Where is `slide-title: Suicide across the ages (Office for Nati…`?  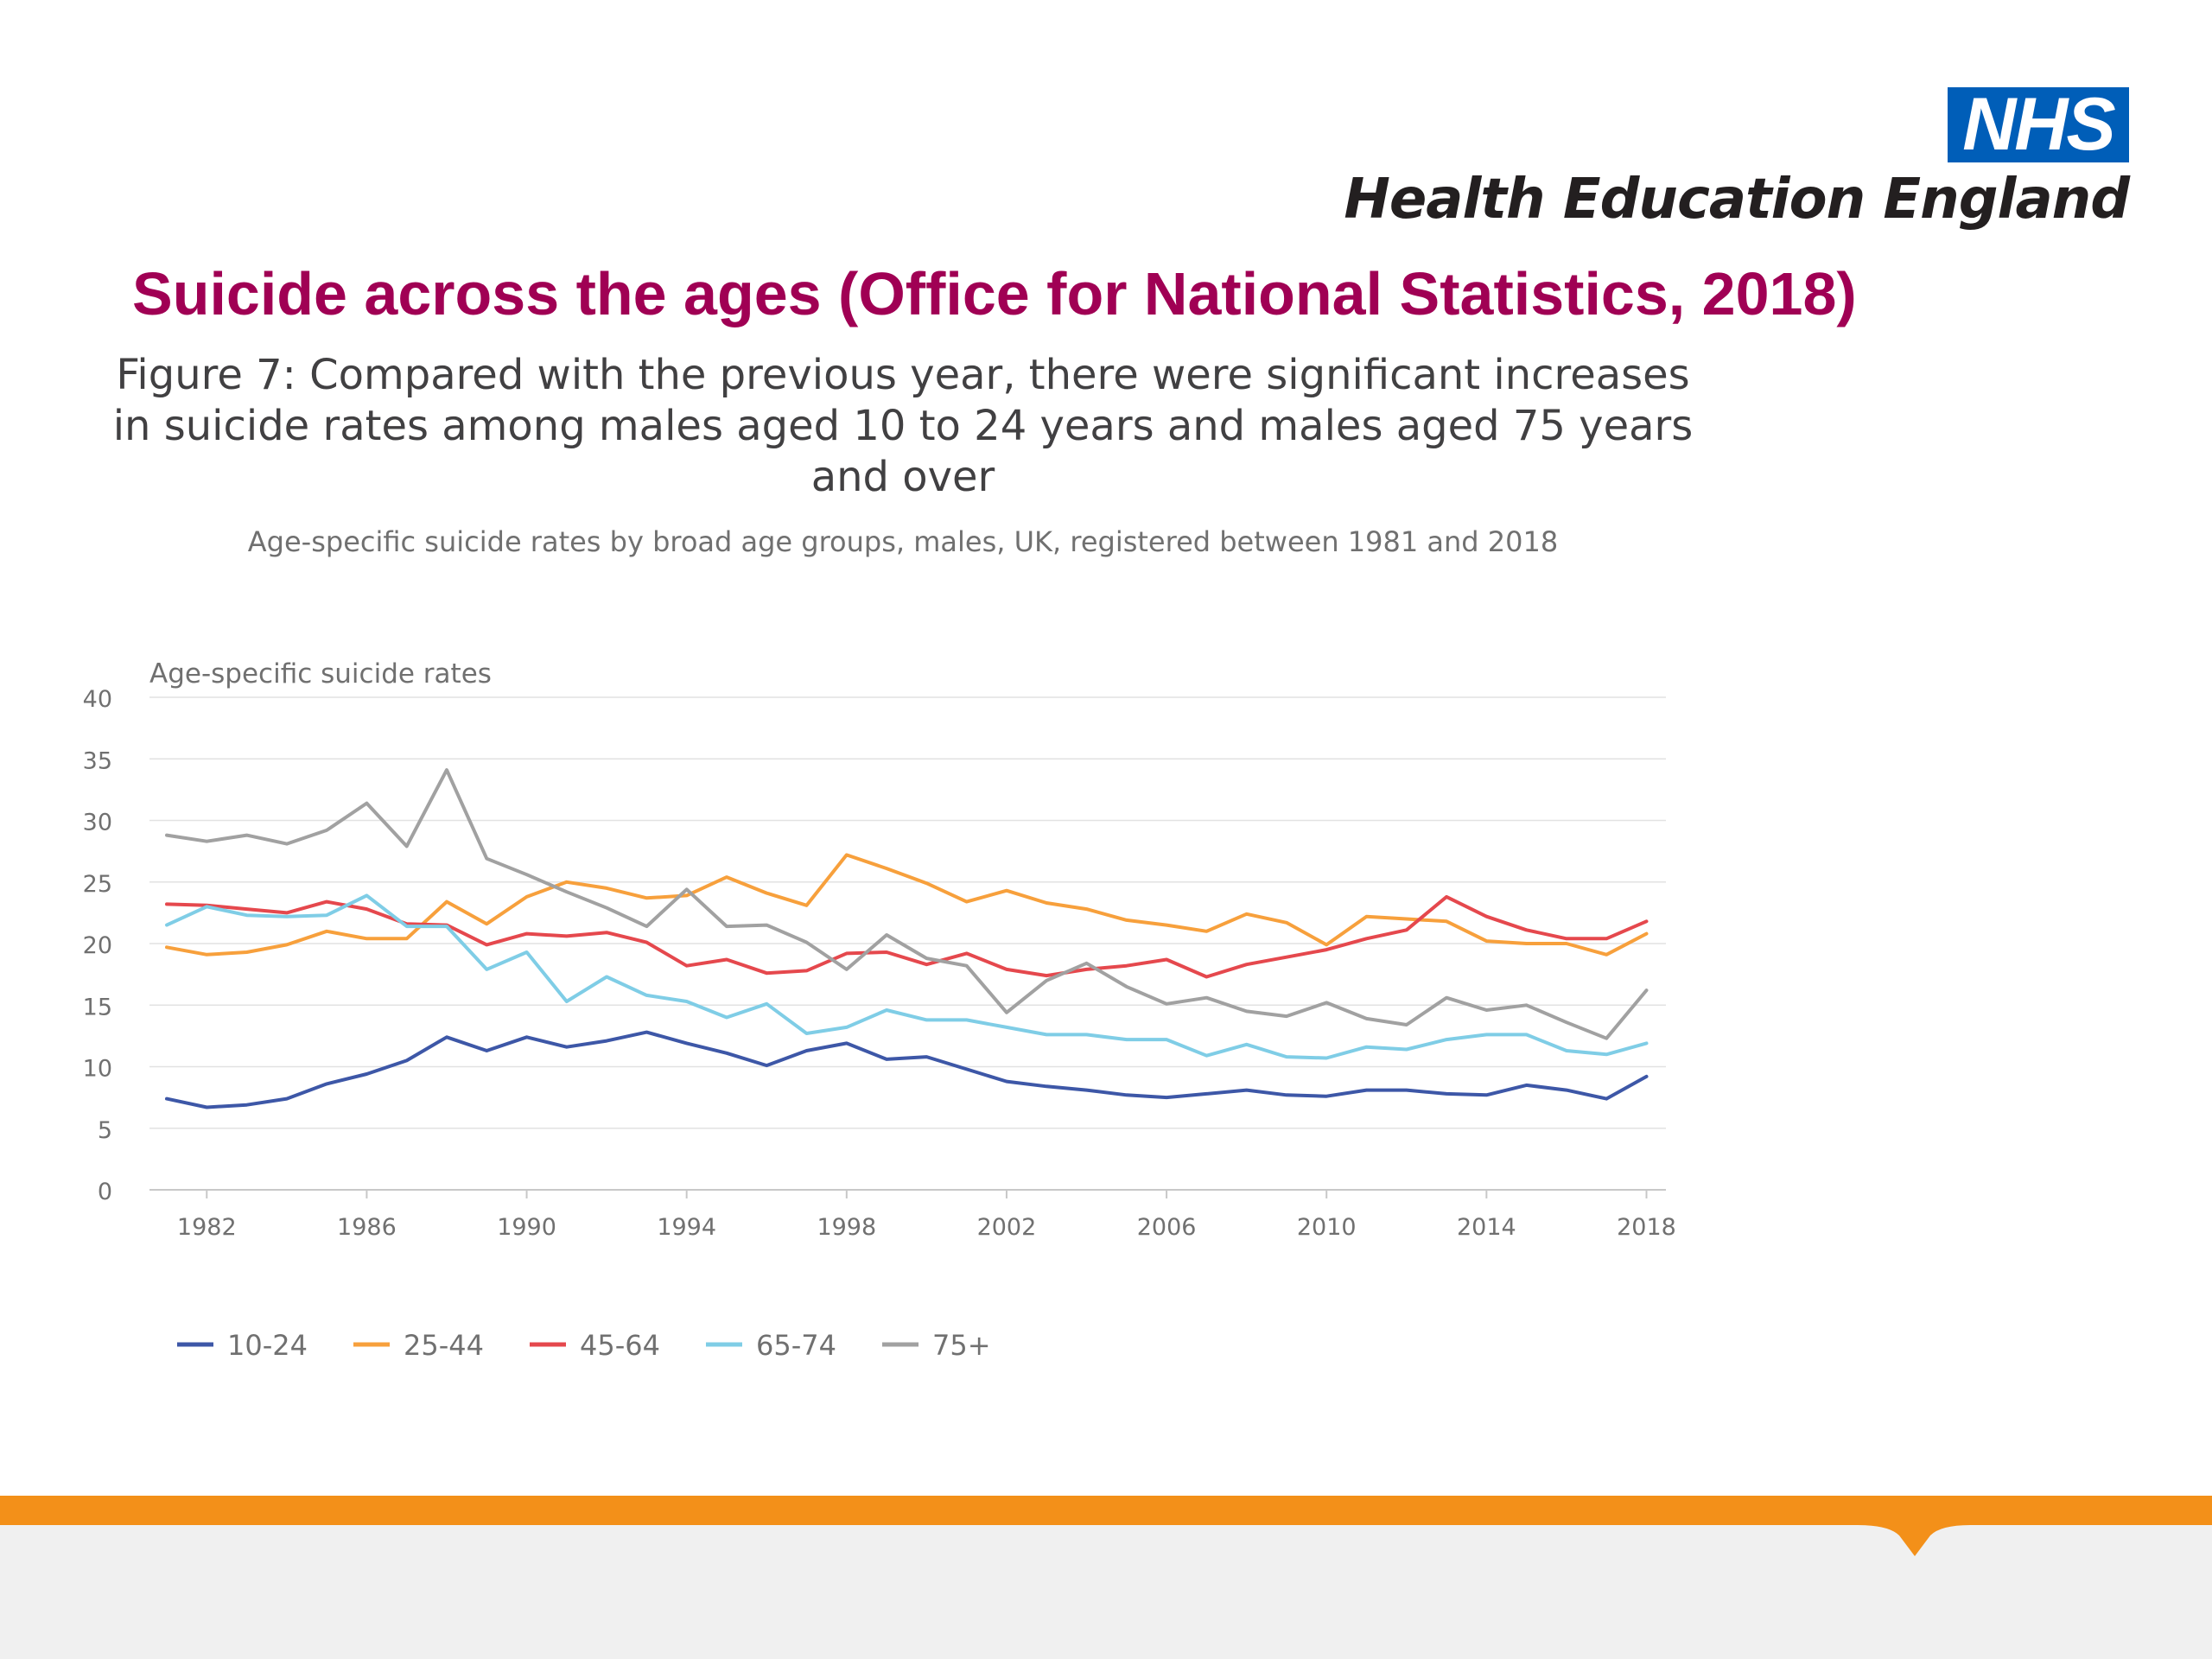
slide-title: Suicide across the ages (Office for Nati… is located at coordinates (994, 293).